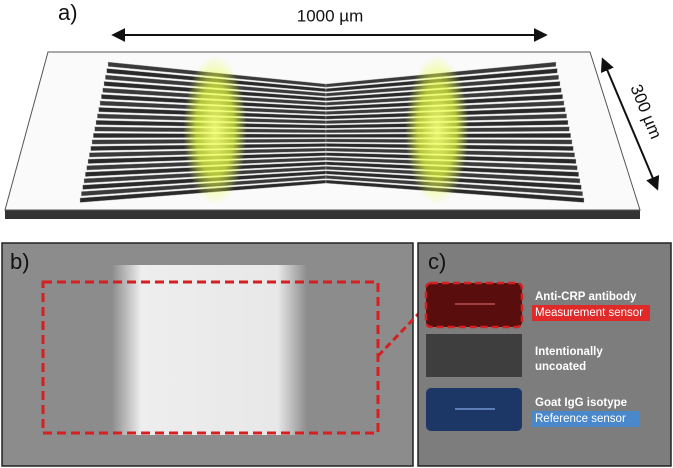  I want to click on width-arrow, so click(630, 124).